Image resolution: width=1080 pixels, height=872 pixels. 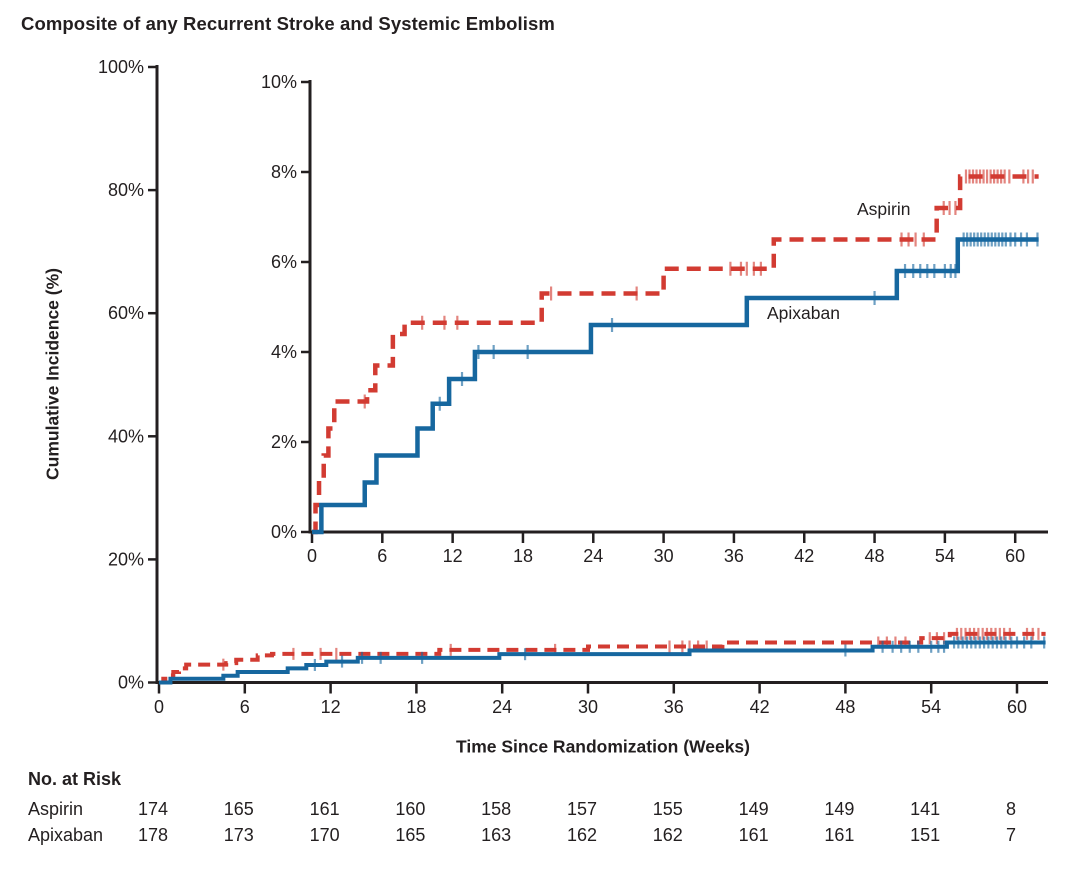 What do you see at coordinates (603, 746) in the screenshot?
I see `x-axis-title: Time Since Randomization (Weeks)` at bounding box center [603, 746].